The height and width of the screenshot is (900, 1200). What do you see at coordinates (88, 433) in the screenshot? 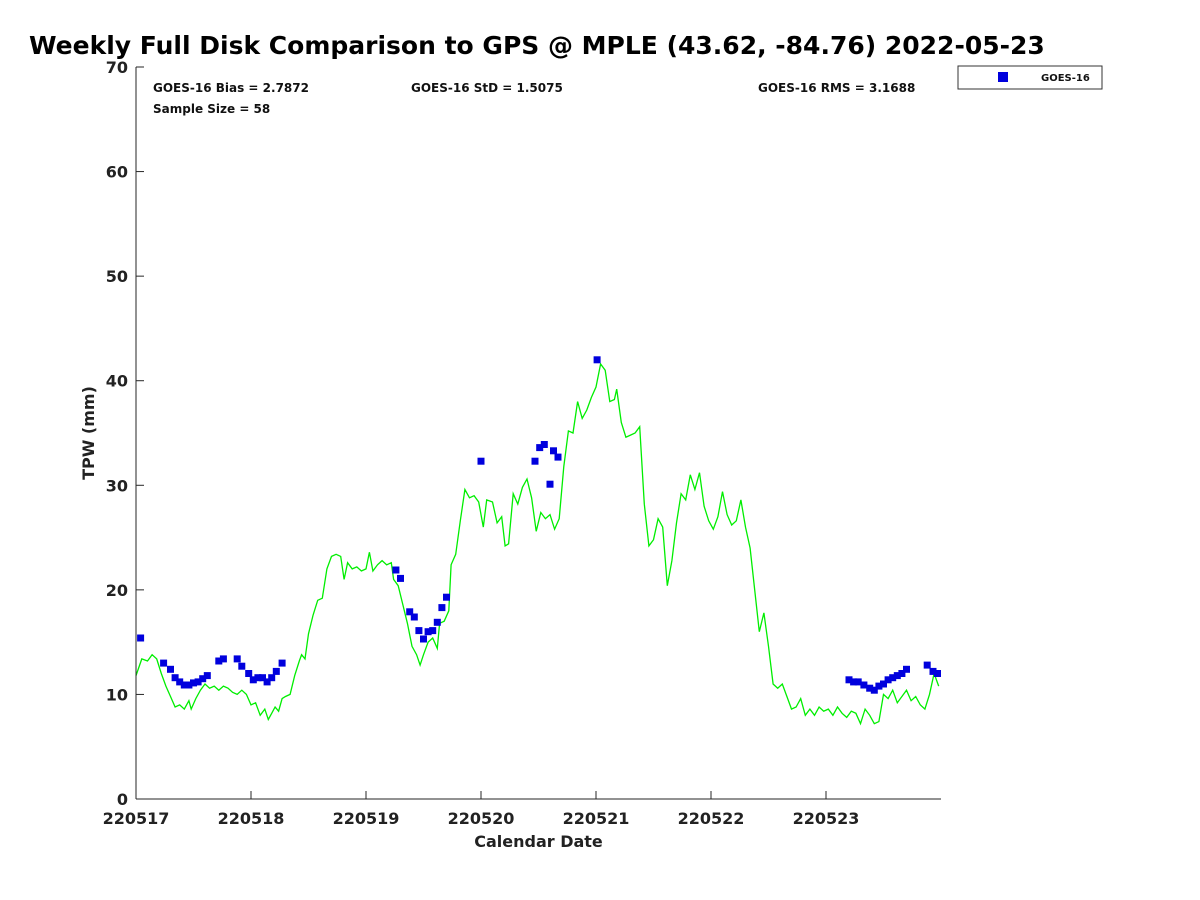
I see `y-axis-label: TPW (mm)` at bounding box center [88, 433].